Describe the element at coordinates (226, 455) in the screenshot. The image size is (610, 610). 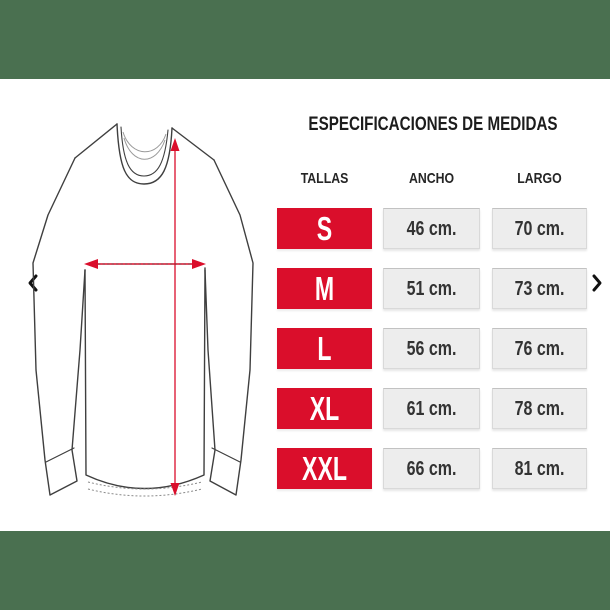
I see `right-cuff-seam` at that location.